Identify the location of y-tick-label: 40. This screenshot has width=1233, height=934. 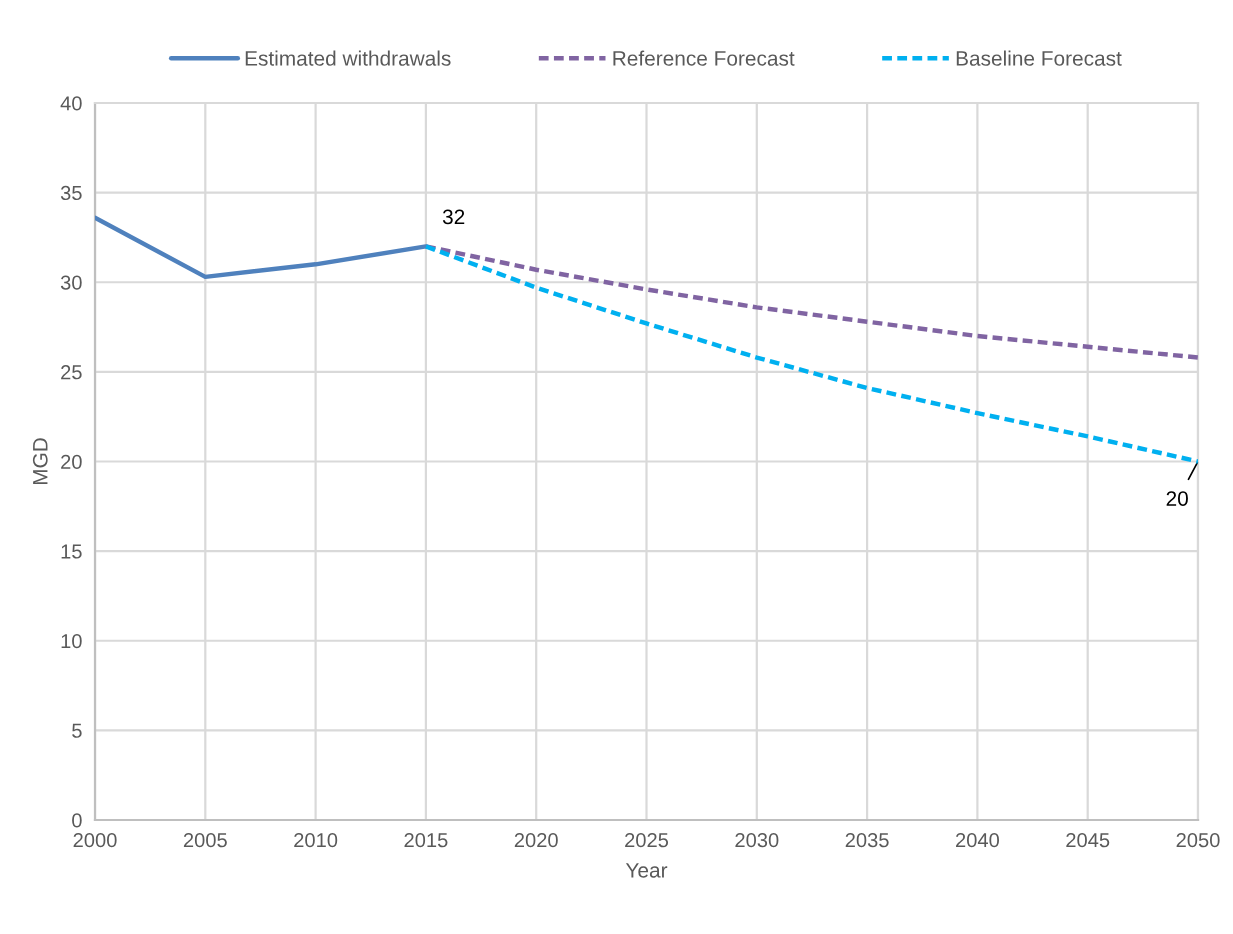
(71, 103).